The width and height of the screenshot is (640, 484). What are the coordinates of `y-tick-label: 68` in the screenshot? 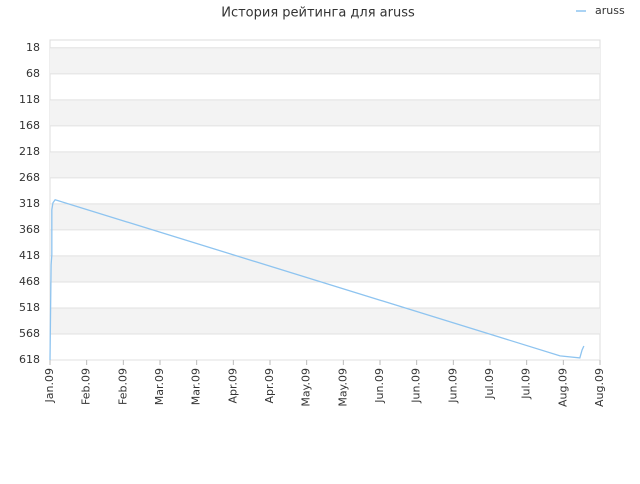 It's located at (33, 73).